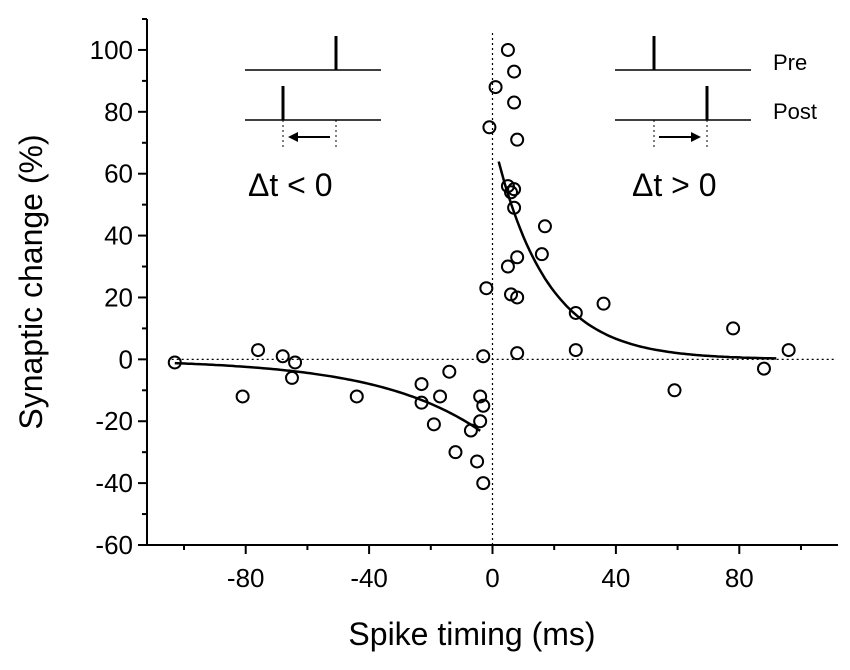  I want to click on inset-left: Δt < 0, so click(313, 119).